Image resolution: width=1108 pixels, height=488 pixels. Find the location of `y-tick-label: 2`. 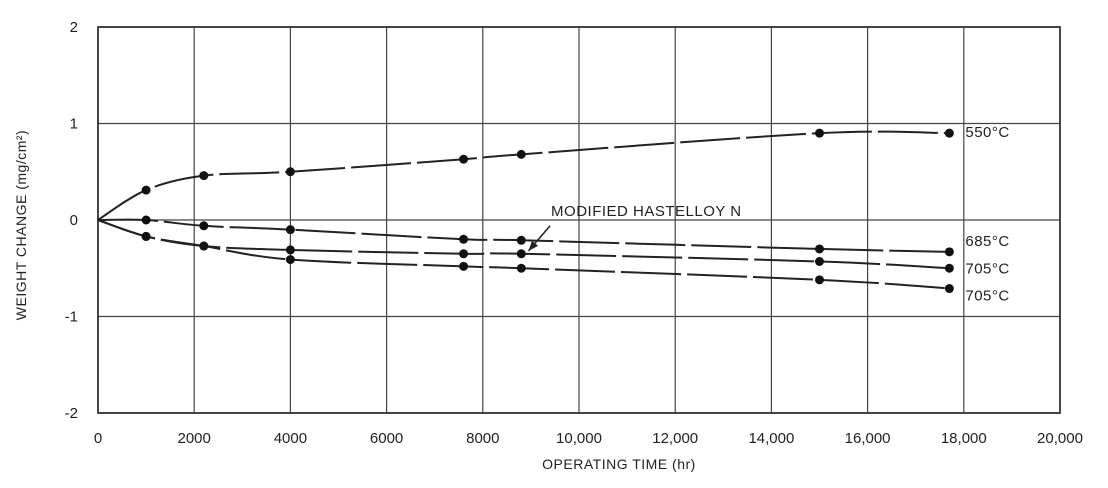

y-tick-label: 2 is located at coordinates (74, 27).